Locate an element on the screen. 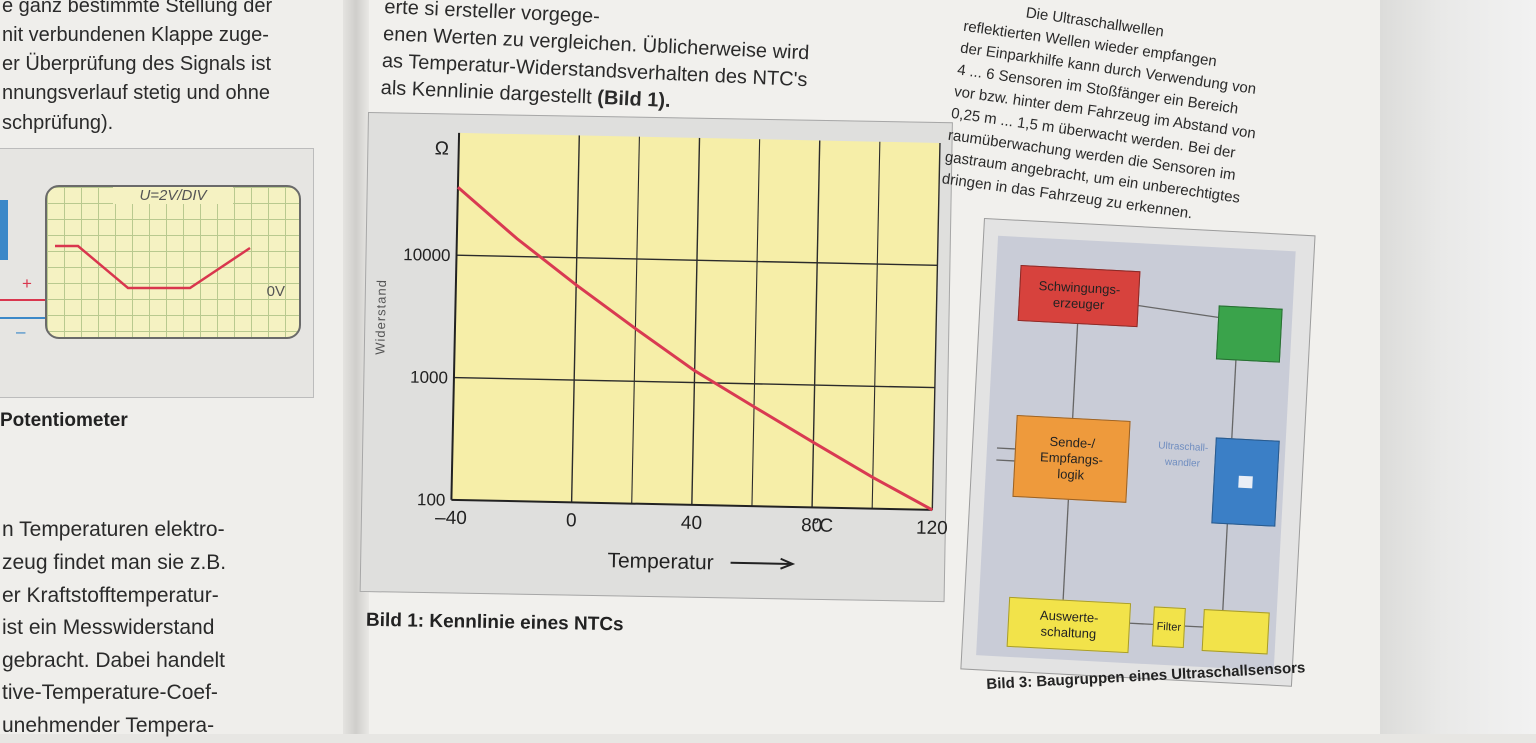  oscillator-block: Schwingungs- erzeuger is located at coordinates (1079, 296).